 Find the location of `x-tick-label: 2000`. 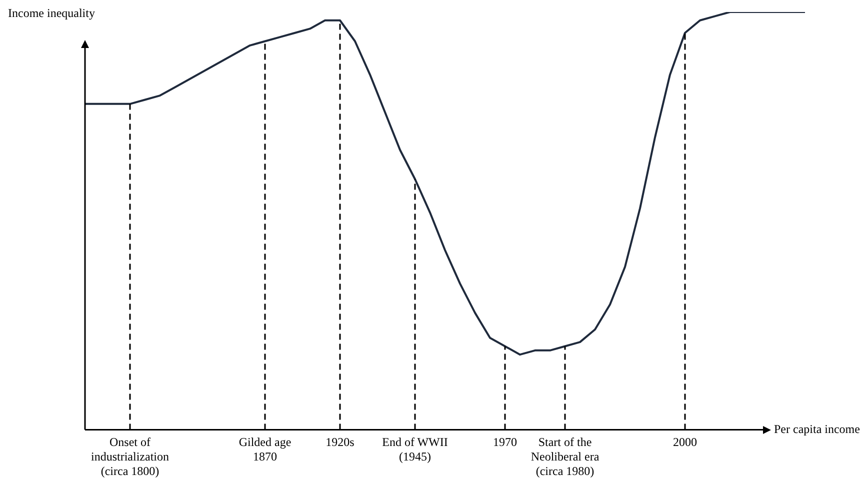

x-tick-label: 2000 is located at coordinates (685, 442).